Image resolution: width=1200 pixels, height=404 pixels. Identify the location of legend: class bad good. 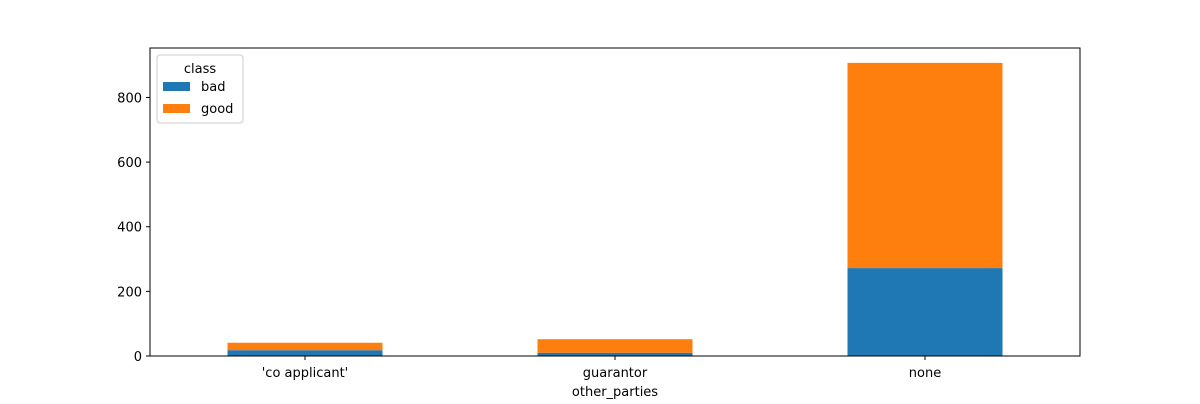
(200, 89).